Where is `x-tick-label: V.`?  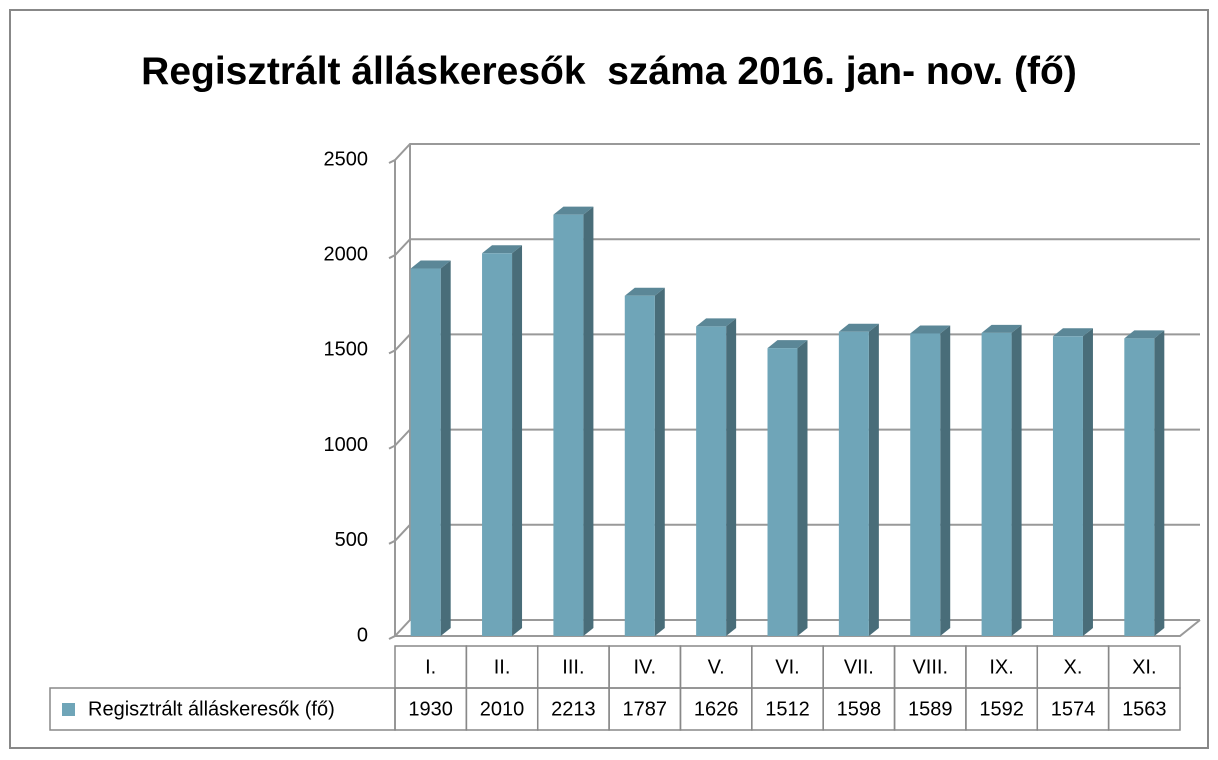 x-tick-label: V. is located at coordinates (716, 667).